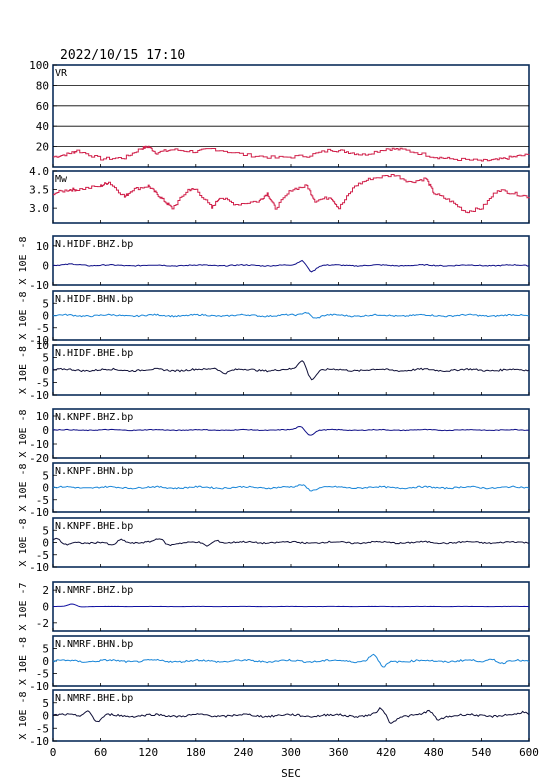 The image size is (554, 781). I want to click on x-tick-label: 180, so click(196, 752).